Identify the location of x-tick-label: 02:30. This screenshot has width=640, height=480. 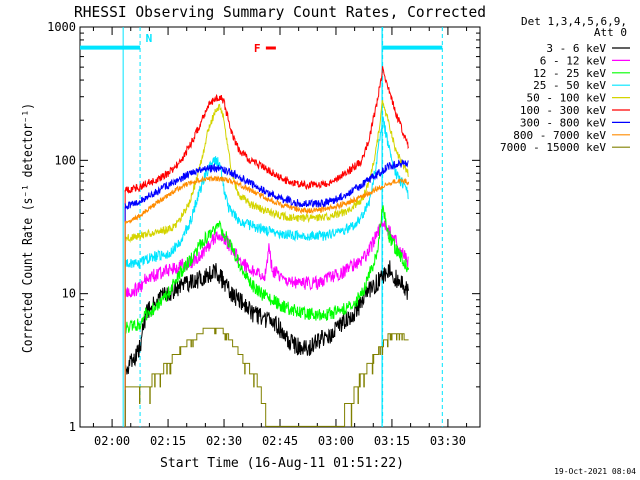
(224, 441).